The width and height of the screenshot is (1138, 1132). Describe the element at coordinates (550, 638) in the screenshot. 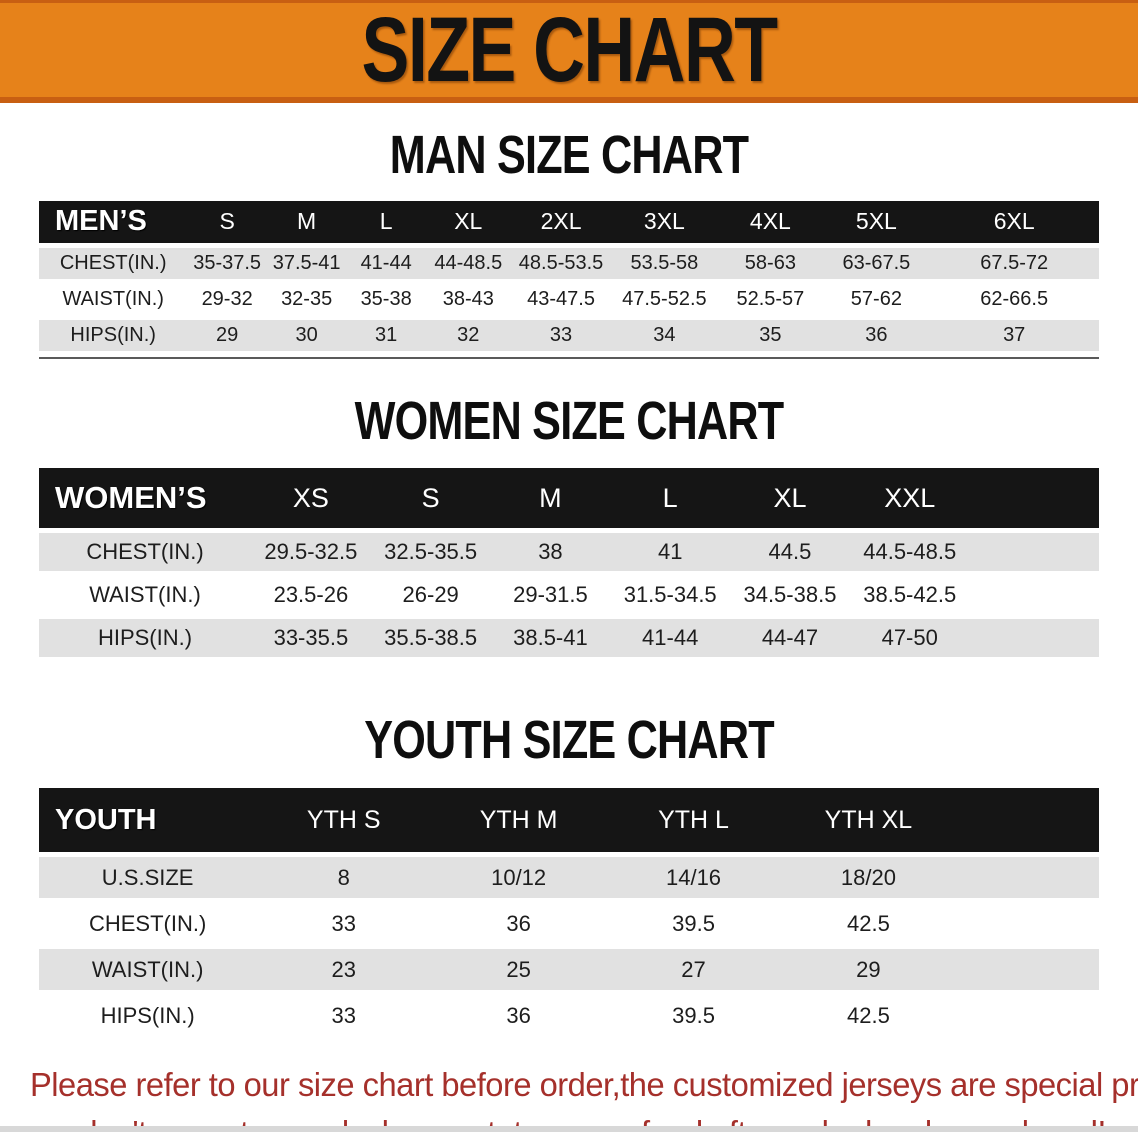

I see `size-value-cell: 38.5-41` at that location.